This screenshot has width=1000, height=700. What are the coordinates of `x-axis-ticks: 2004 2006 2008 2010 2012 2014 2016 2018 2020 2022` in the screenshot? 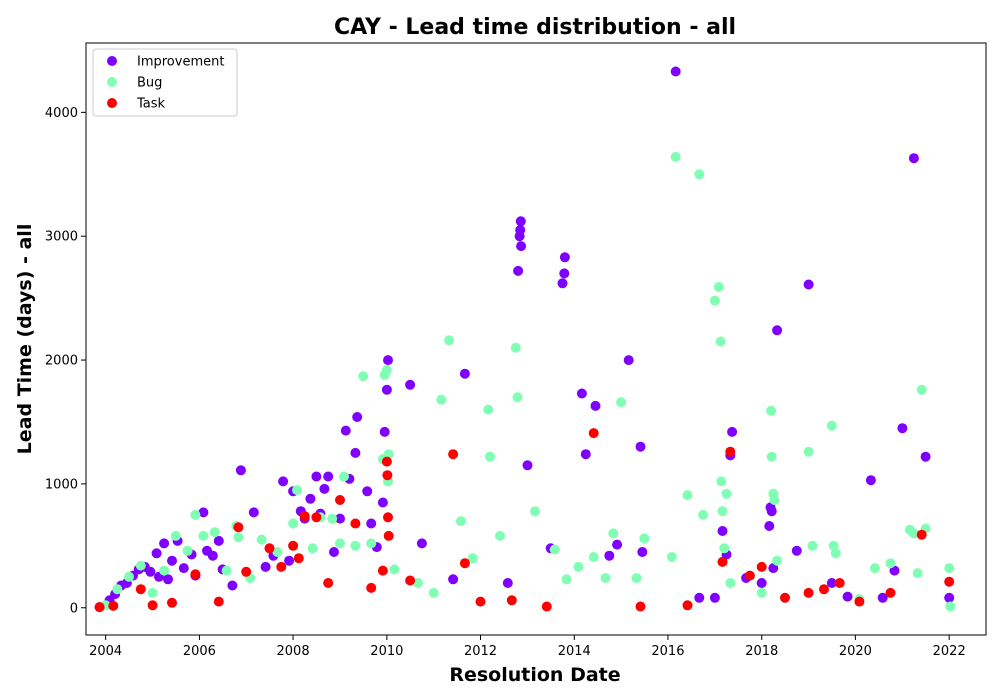 It's located at (527, 647).